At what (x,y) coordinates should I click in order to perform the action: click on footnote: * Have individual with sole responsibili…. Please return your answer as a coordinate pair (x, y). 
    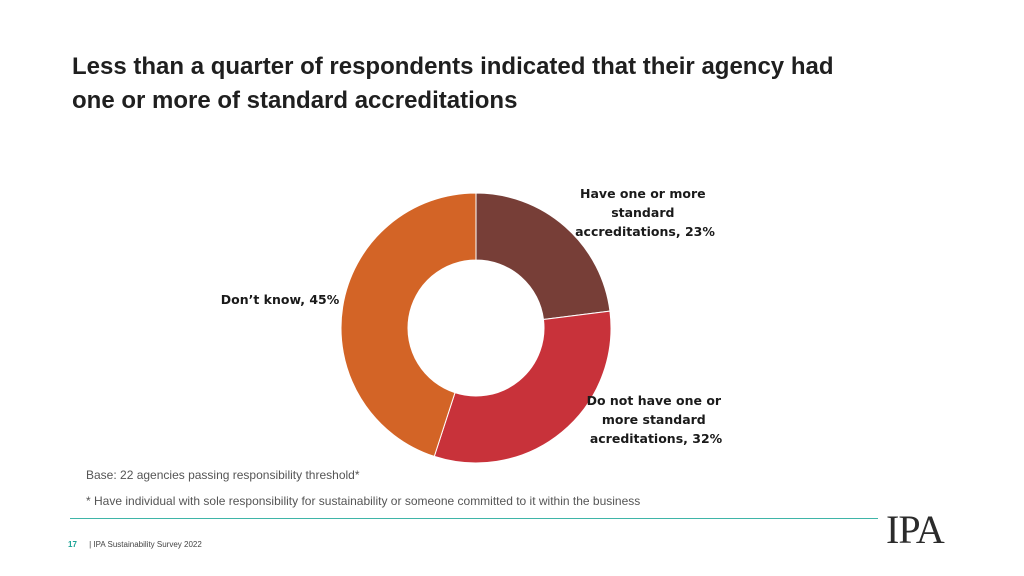
    Looking at the image, I should click on (363, 501).